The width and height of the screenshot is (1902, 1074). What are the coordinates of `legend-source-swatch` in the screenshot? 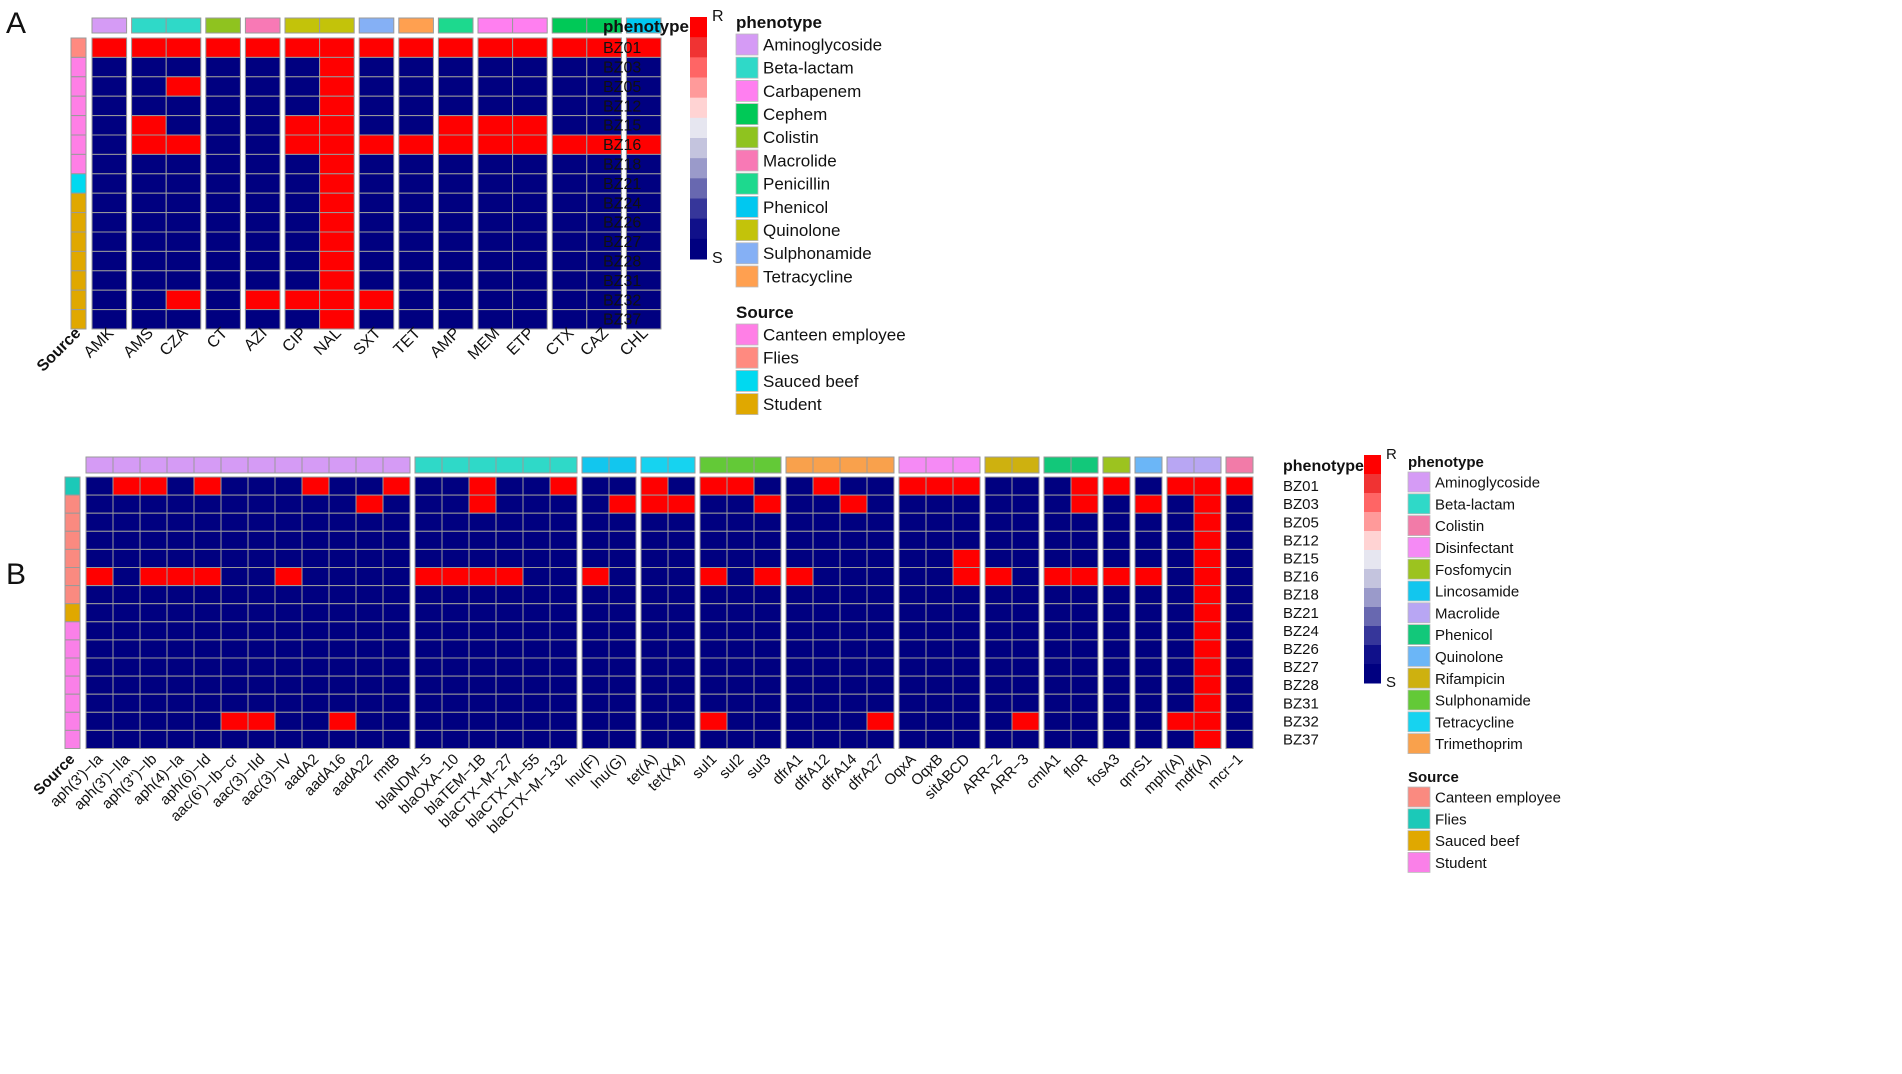 It's located at (1419, 797).